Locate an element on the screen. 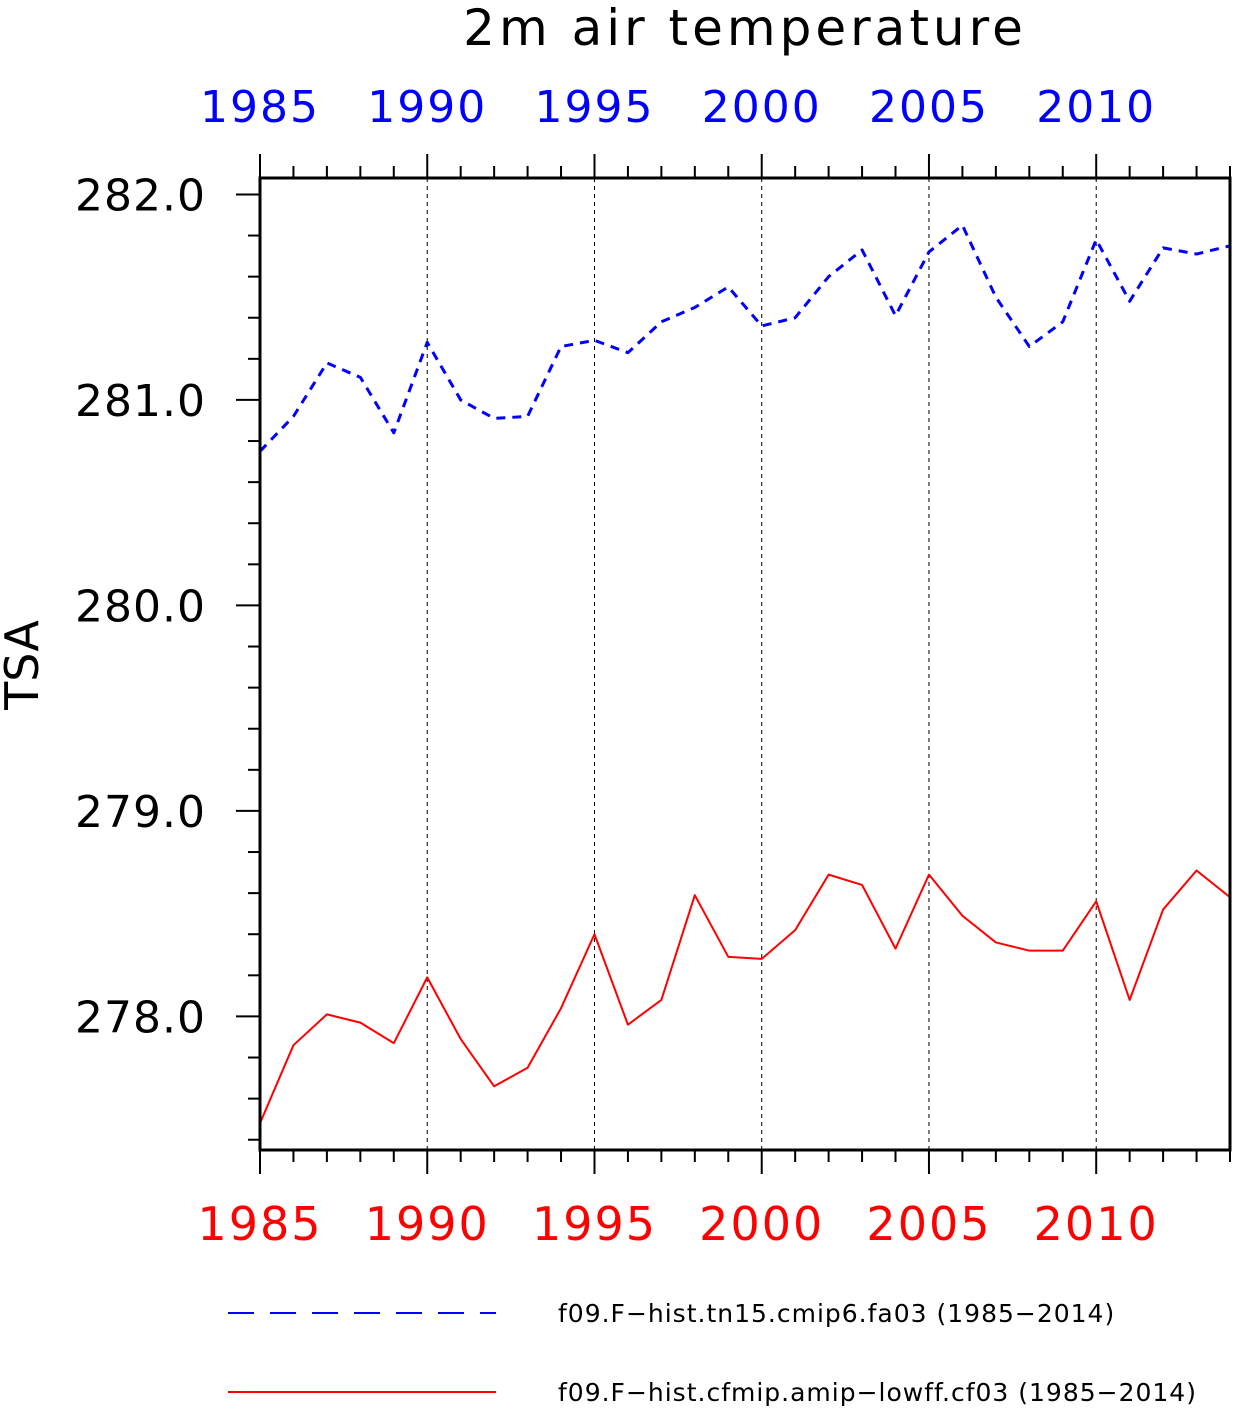 The image size is (1254, 1410). x-tick-label-top: 1990 is located at coordinates (427, 107).